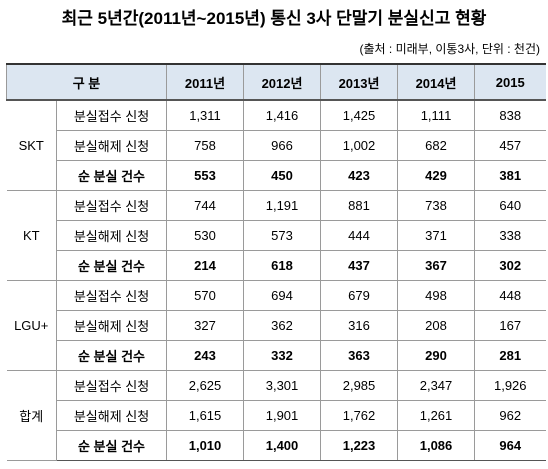  What do you see at coordinates (205, 82) in the screenshot?
I see `header-cell: 2011년` at bounding box center [205, 82].